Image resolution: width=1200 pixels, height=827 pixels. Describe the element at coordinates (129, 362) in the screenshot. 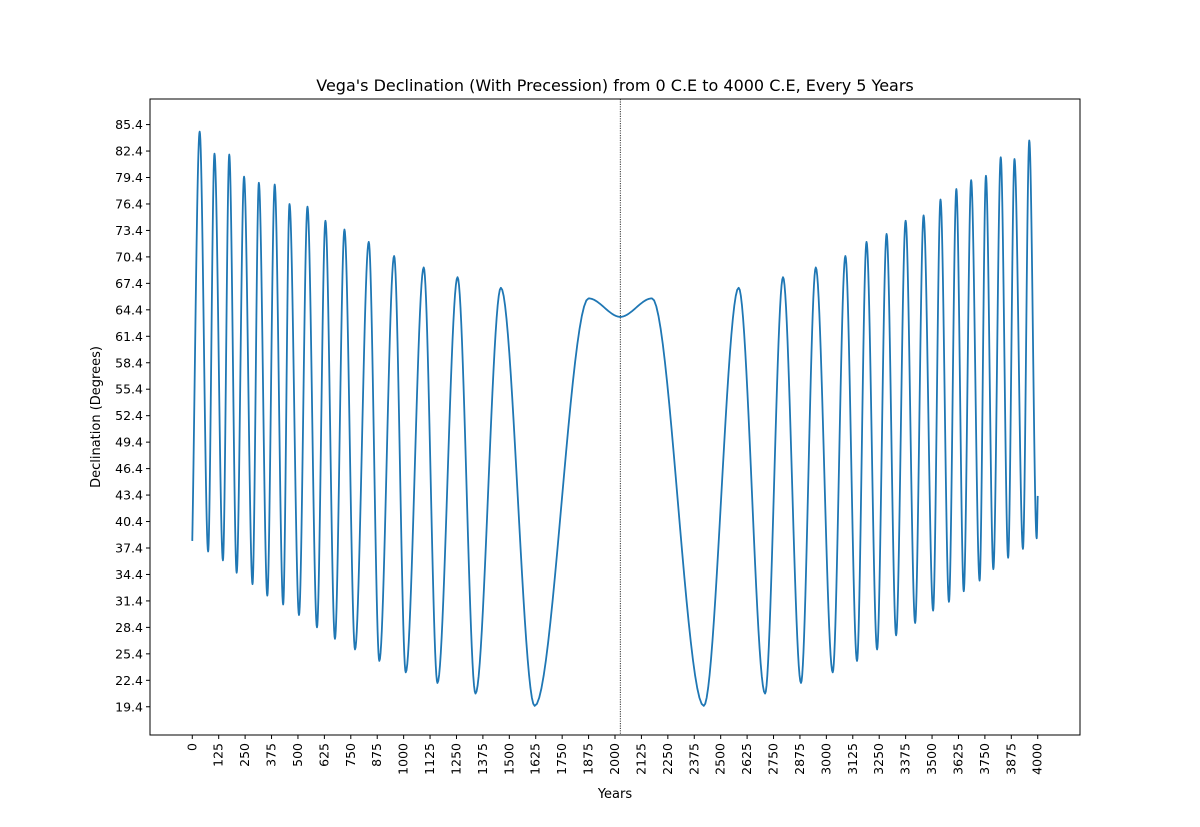

I see `y-tick-label: 58.4` at that location.